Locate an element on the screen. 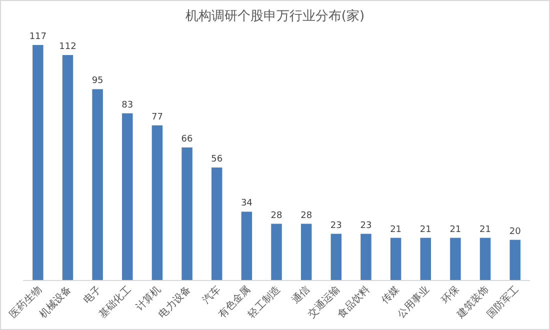  x-tick-label: 环保 is located at coordinates (451, 295).